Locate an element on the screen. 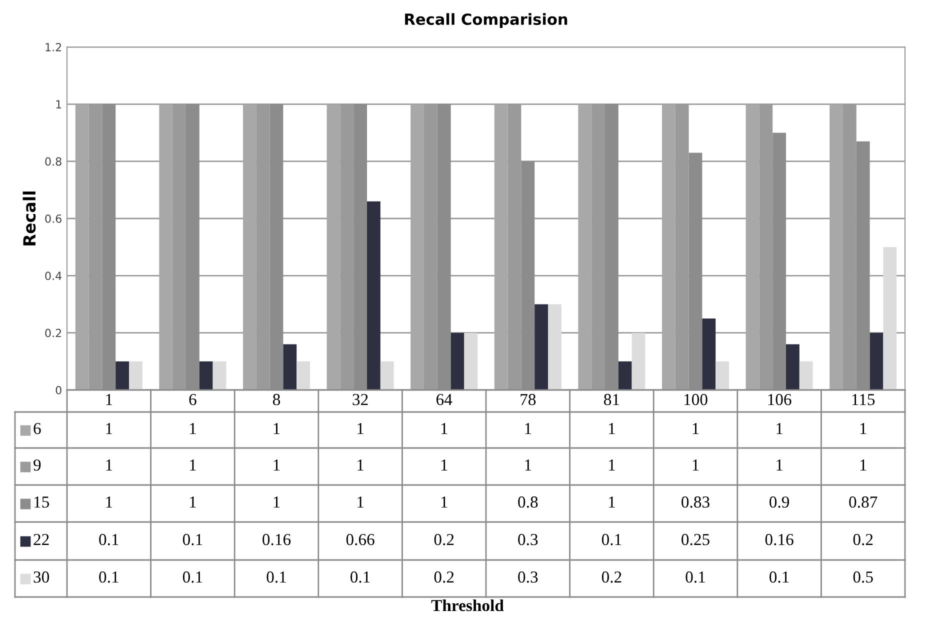  data-label: 0.87 is located at coordinates (863, 502).